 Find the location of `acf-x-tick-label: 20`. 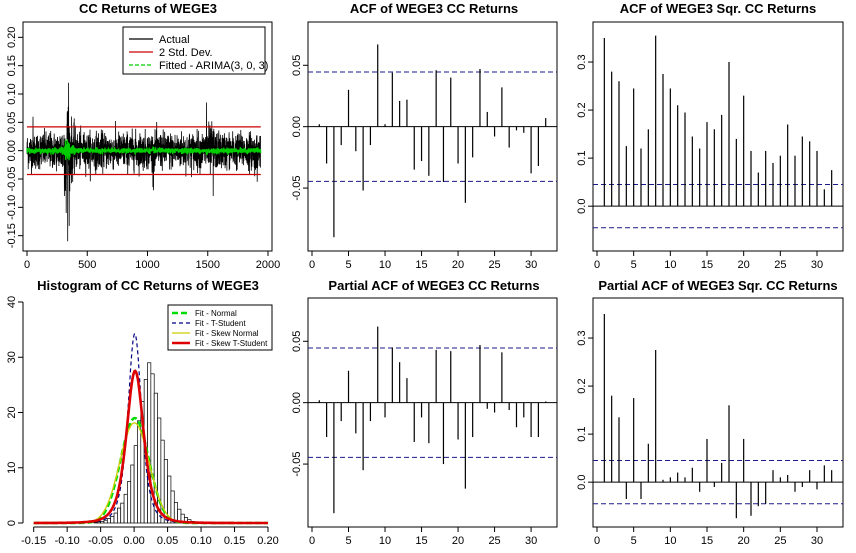

acf-x-tick-label: 20 is located at coordinates (458, 265).